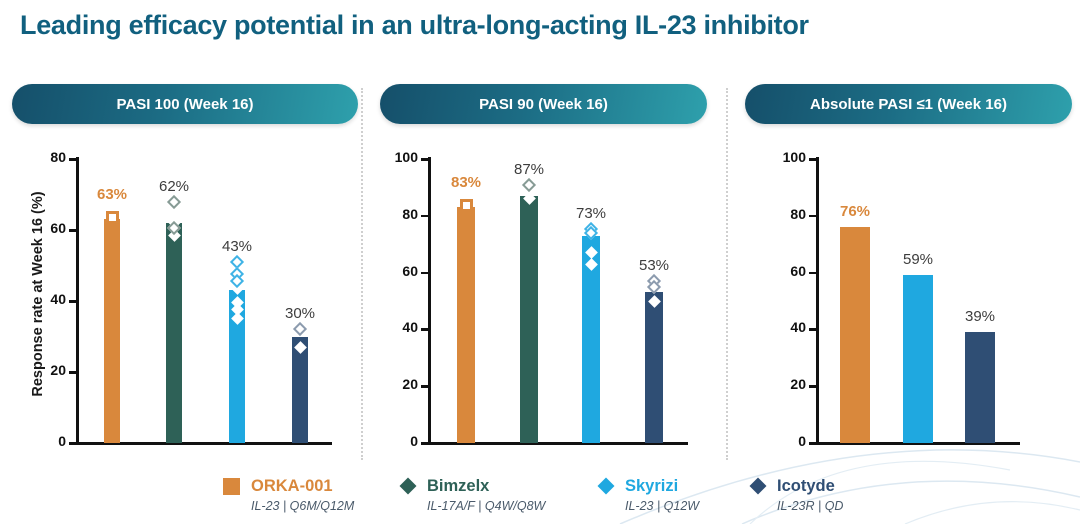  What do you see at coordinates (662, 506) in the screenshot?
I see `legend-sublabel: IL-23 | Q12W` at bounding box center [662, 506].